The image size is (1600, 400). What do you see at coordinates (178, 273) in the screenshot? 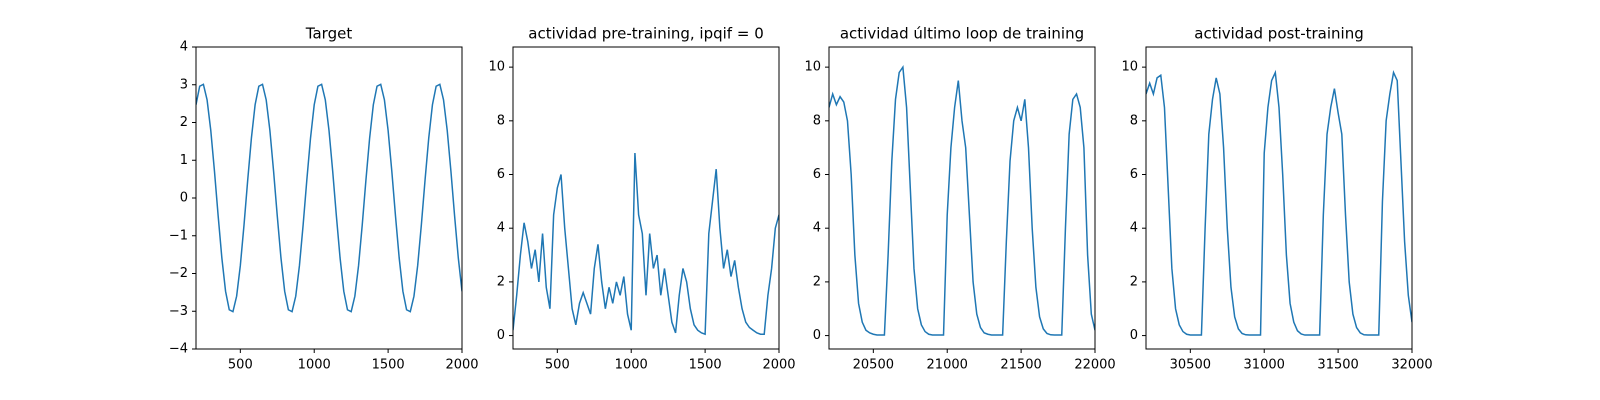
I see `y-tick-label: −2` at bounding box center [178, 273].